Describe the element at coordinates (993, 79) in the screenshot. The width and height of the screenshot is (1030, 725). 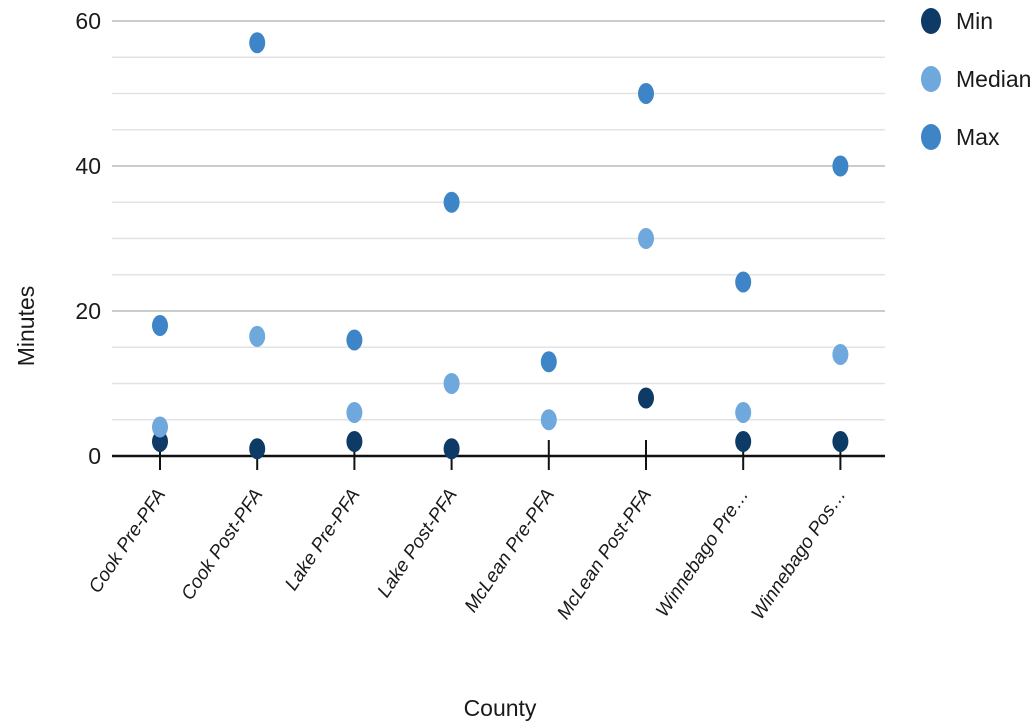
I see `legend-label-median: Median` at that location.